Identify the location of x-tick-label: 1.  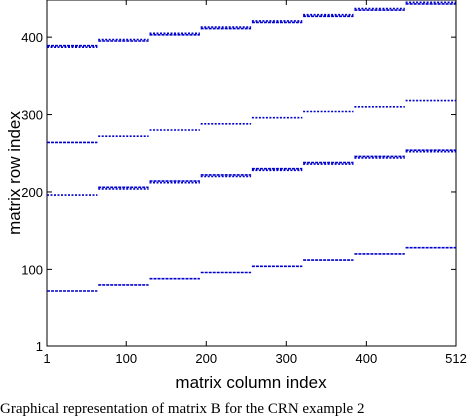
(46, 358).